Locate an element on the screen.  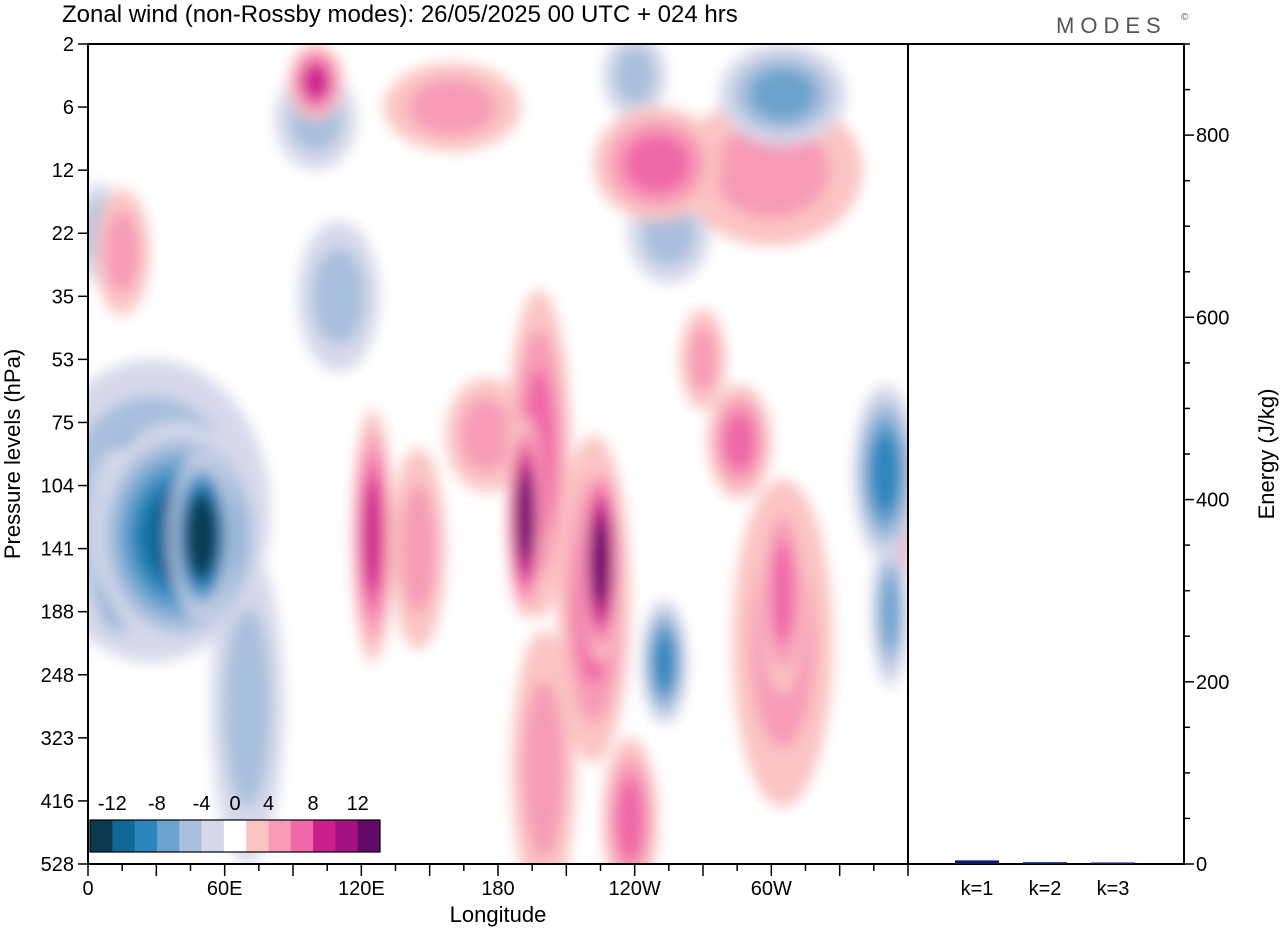
colorbar-label: -8 is located at coordinates (157, 804).